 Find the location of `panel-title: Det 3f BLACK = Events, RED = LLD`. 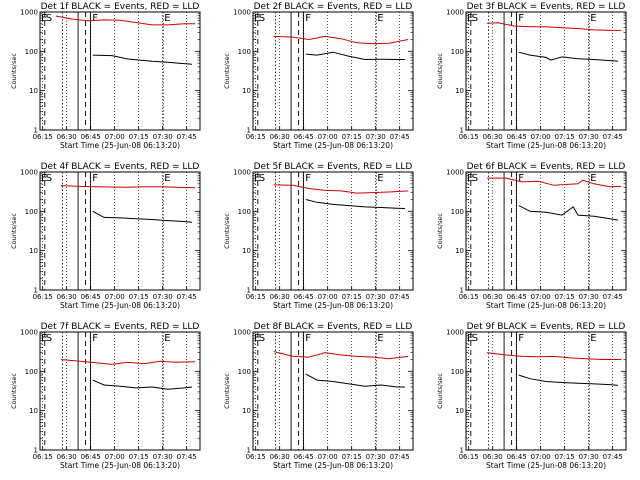

panel-title: Det 3f BLACK = Events, RED = LLD is located at coordinates (546, 7).